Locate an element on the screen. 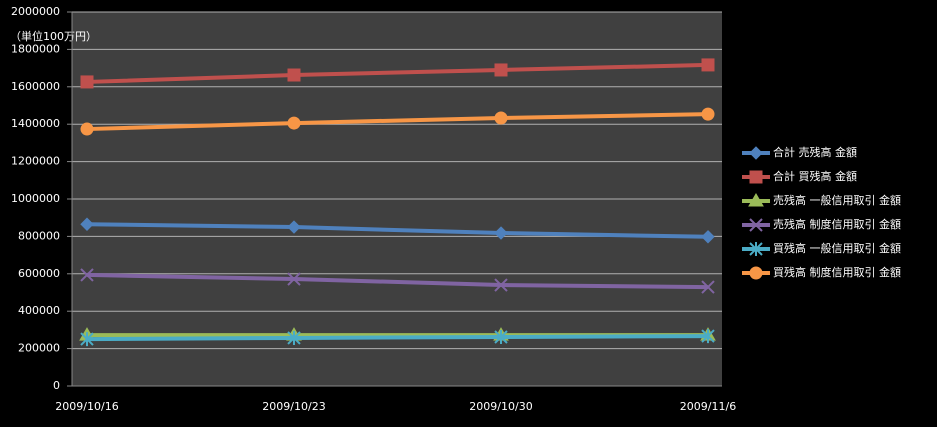 Image resolution: width=937 pixels, height=427 pixels. y-tick-label: 600000 is located at coordinates (39, 273).